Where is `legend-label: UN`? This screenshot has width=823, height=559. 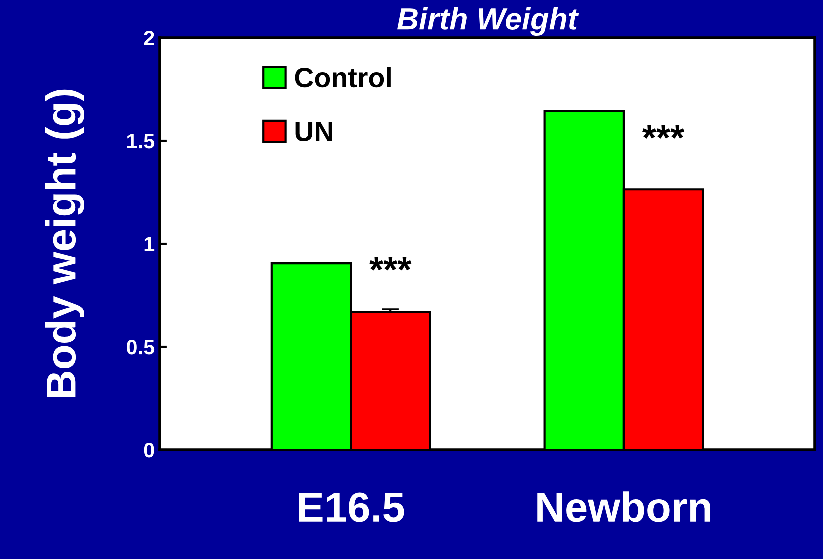
legend-label: UN is located at coordinates (314, 132).